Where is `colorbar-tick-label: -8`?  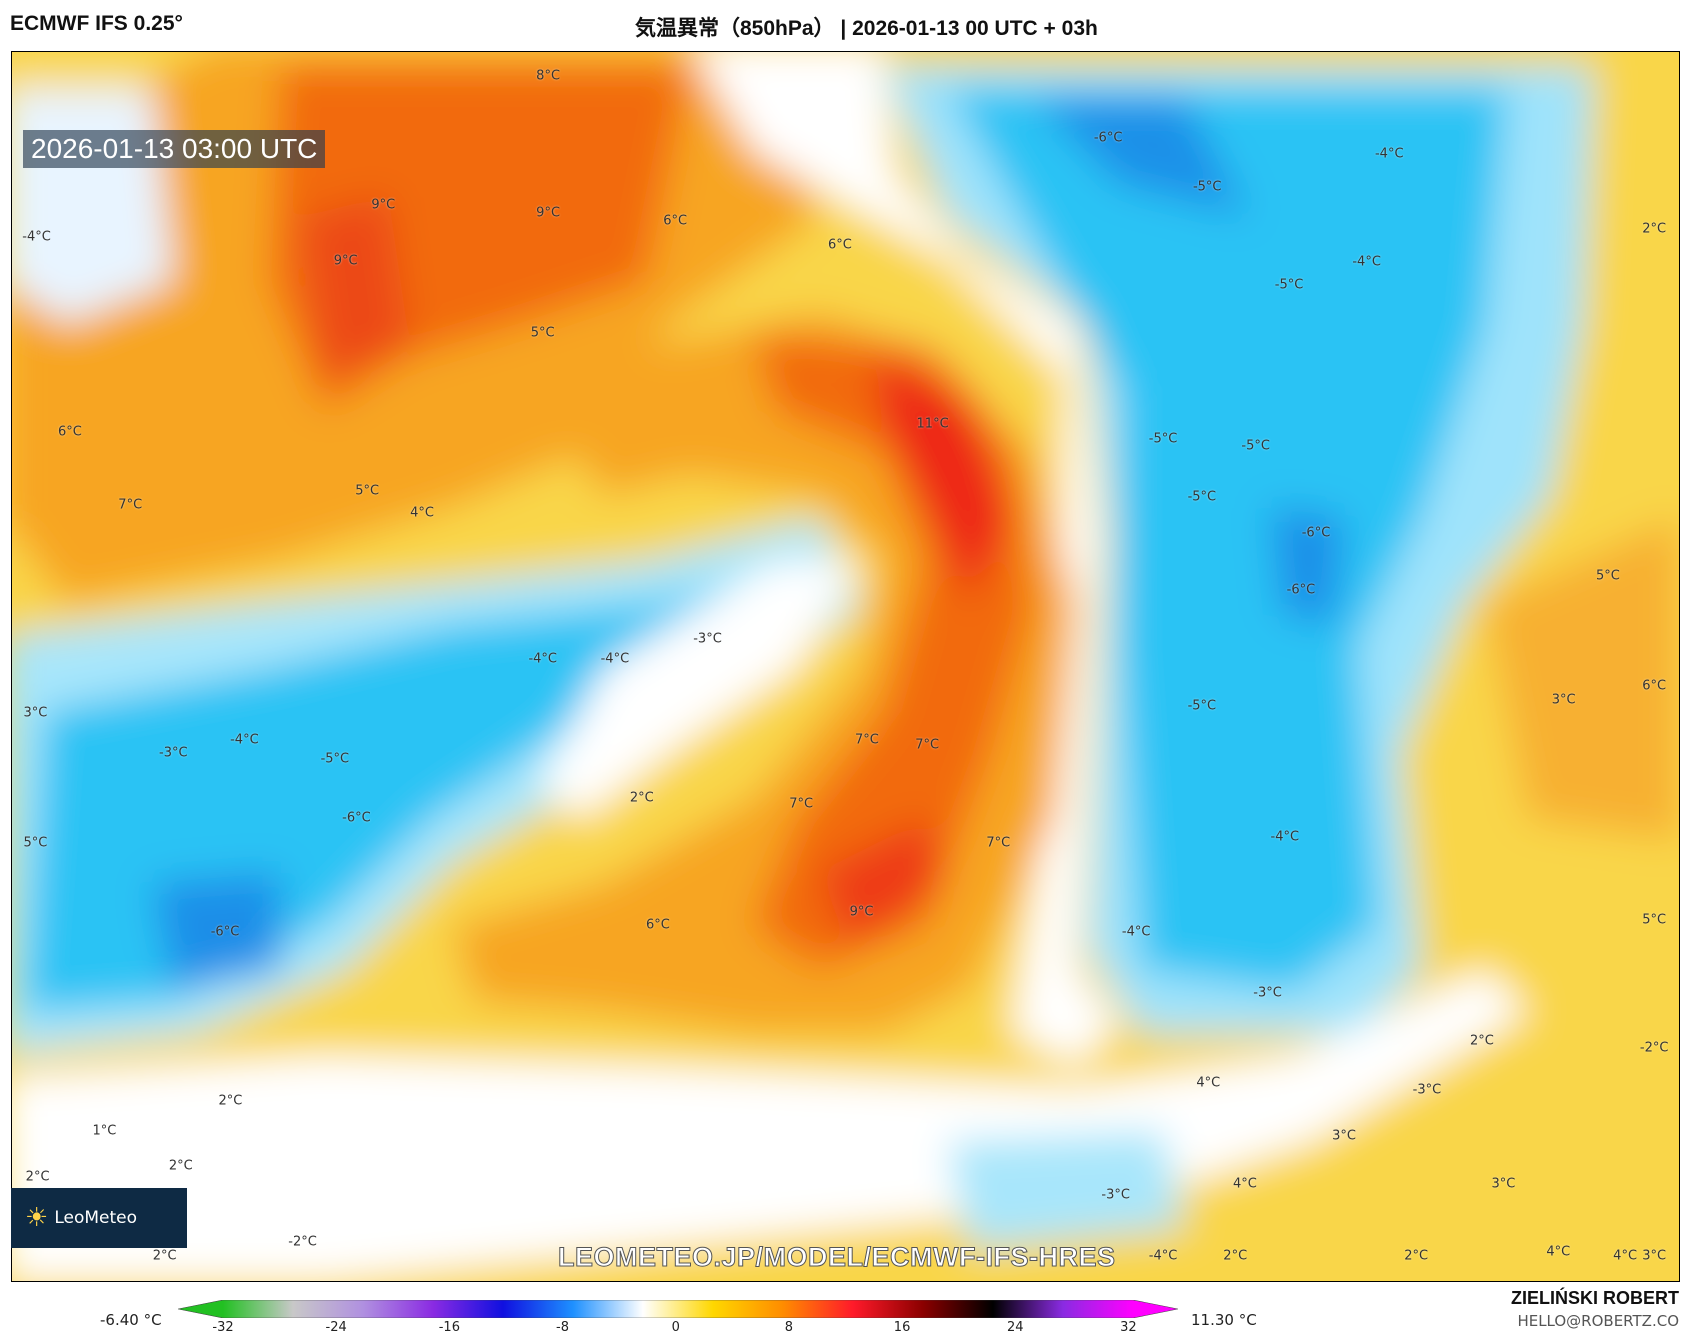 colorbar-tick-label: -8 is located at coordinates (563, 1327).